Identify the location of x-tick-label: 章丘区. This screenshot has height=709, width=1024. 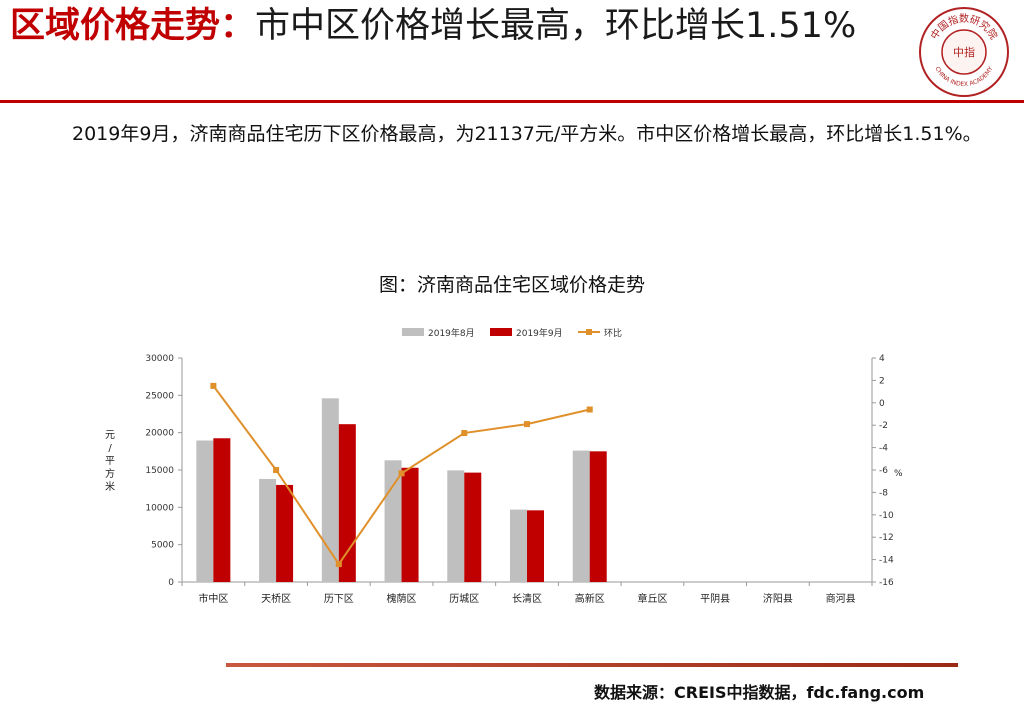
(652, 598).